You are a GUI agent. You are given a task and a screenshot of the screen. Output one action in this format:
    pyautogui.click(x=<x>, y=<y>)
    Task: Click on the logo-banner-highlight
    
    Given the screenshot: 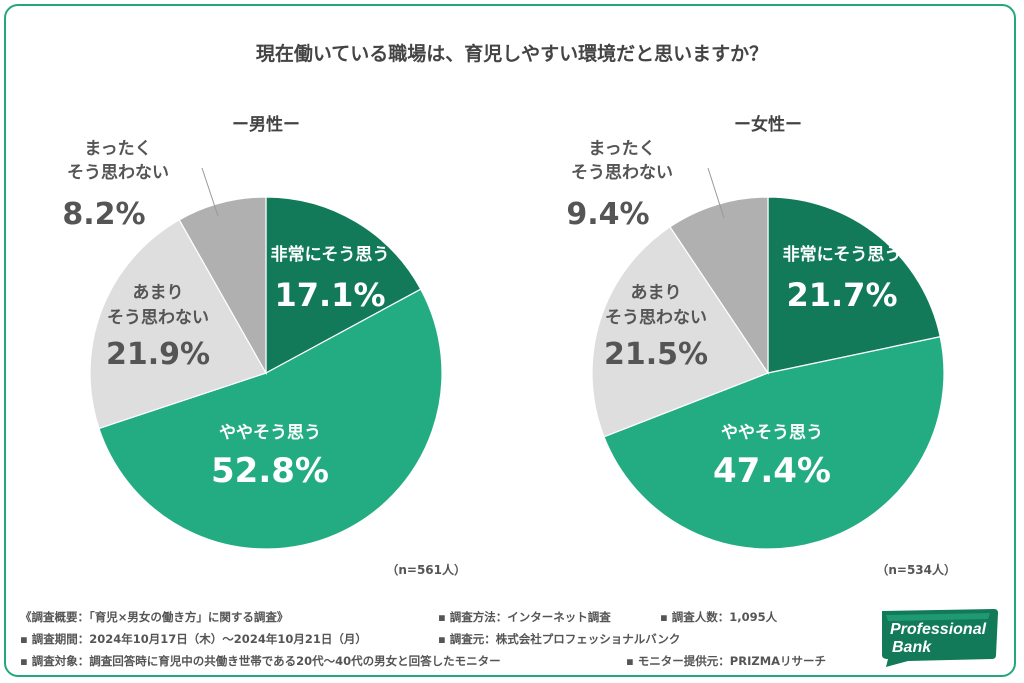 What is the action you would take?
    pyautogui.click(x=938, y=617)
    